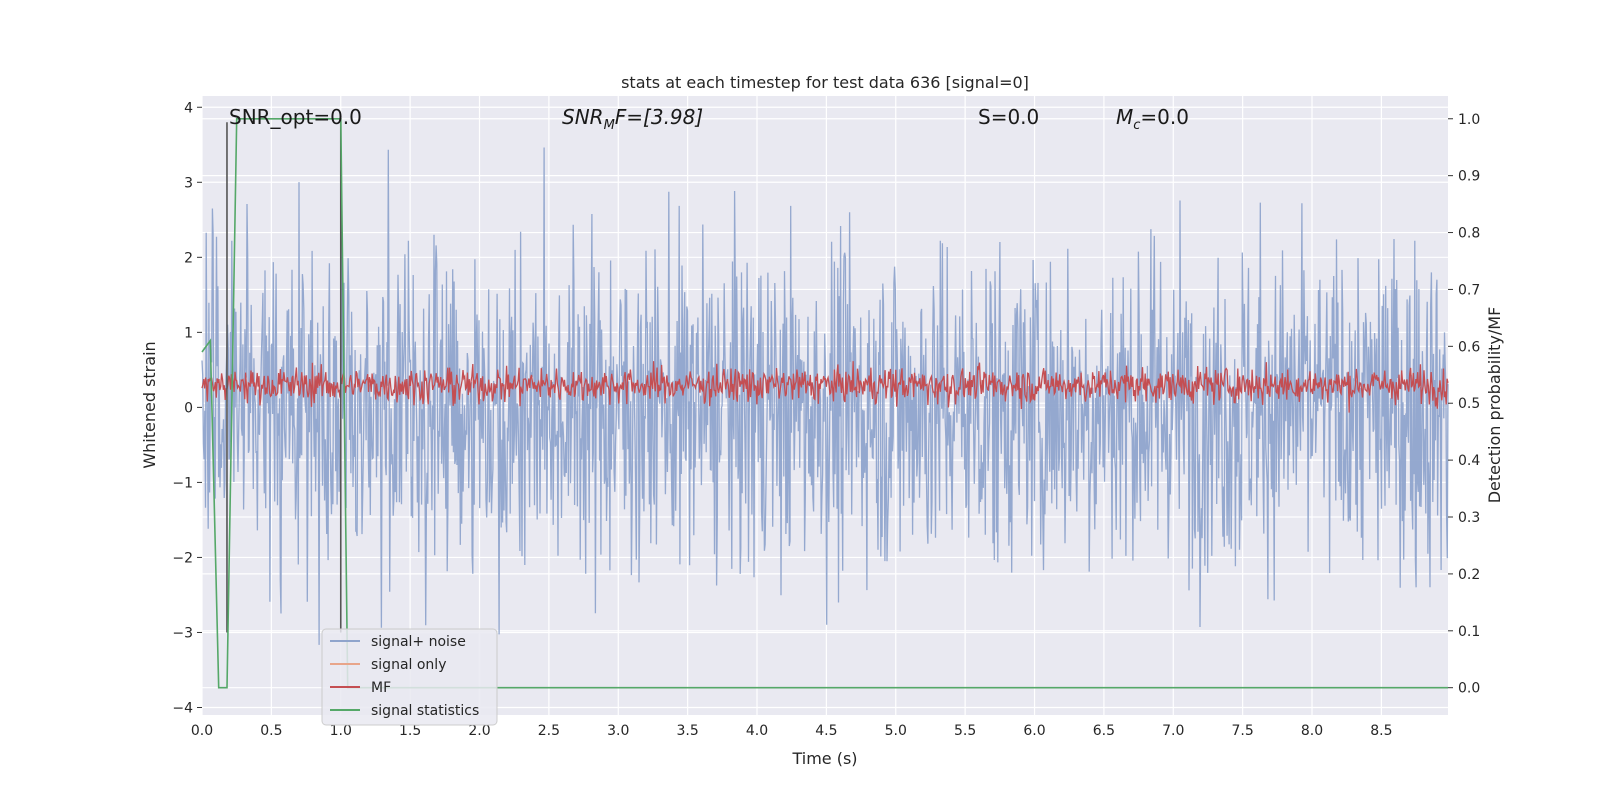 This screenshot has width=1600, height=800. Describe the element at coordinates (1494, 405) in the screenshot. I see `y-axis-right-label: Detection probability/MF` at that location.